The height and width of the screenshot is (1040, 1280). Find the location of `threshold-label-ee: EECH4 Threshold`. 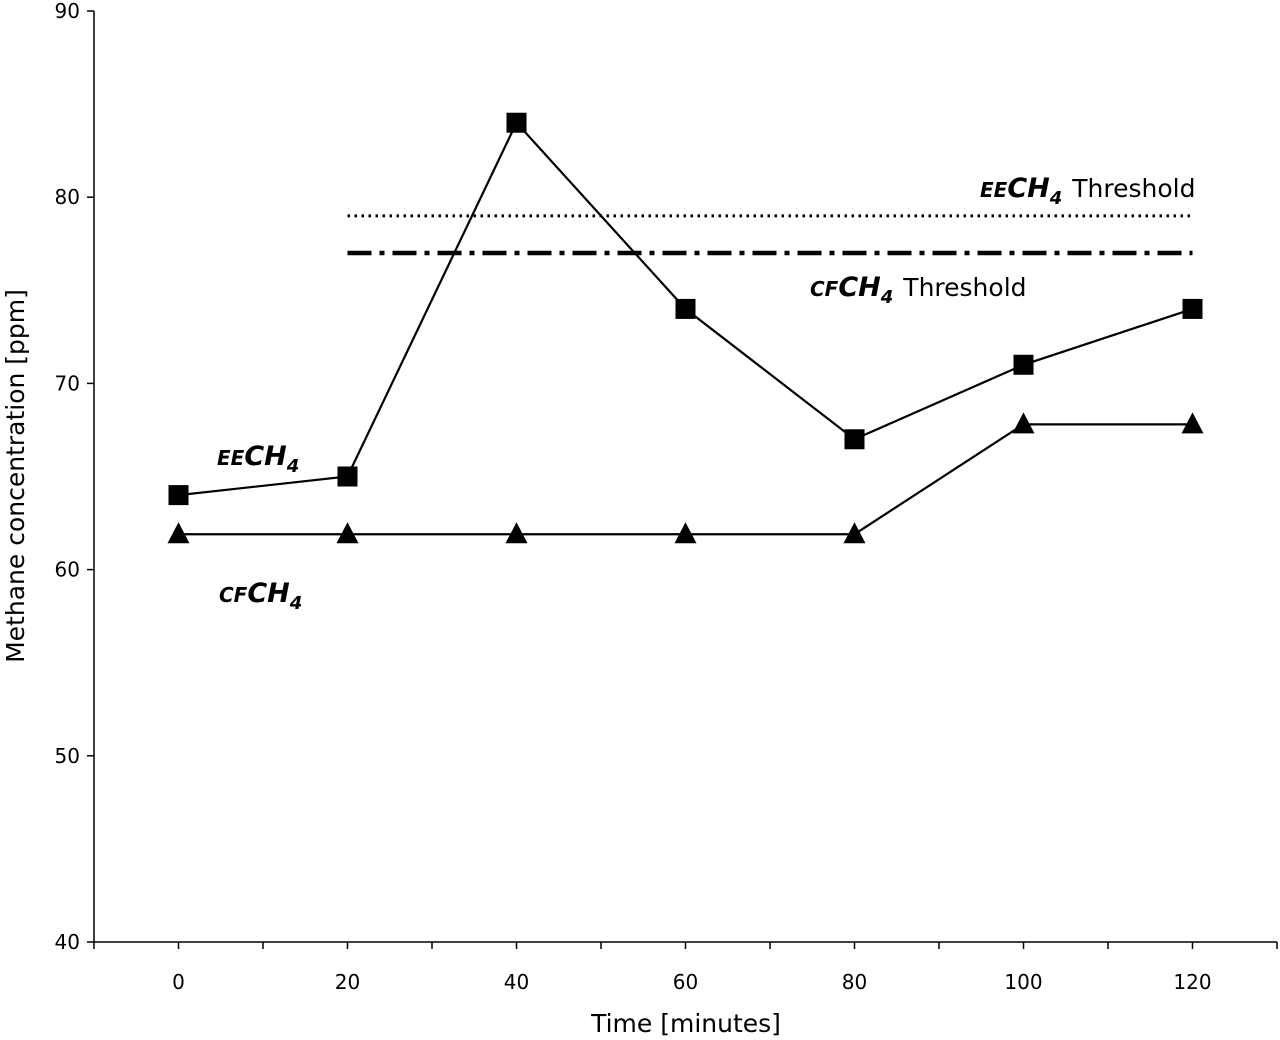

threshold-label-ee: EECH4 Threshold is located at coordinates (1088, 191).